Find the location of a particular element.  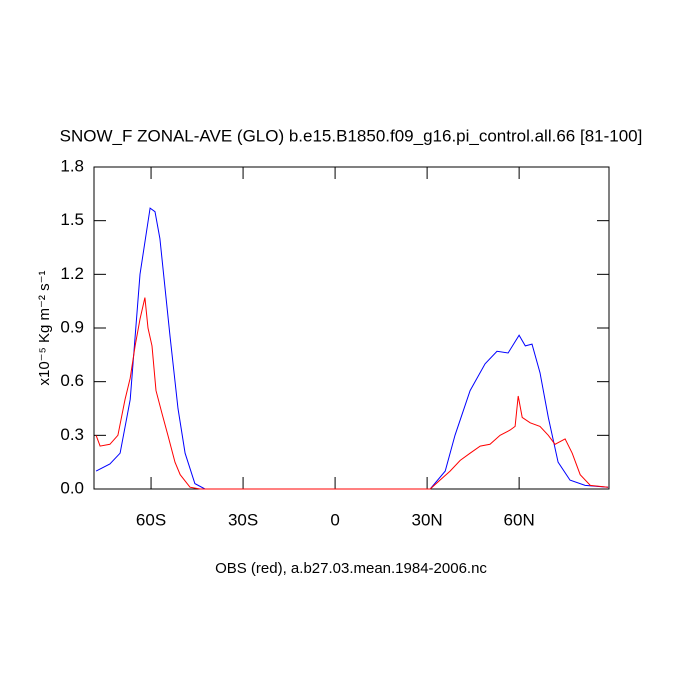

y-tick-label: 0.6 is located at coordinates (72, 380).